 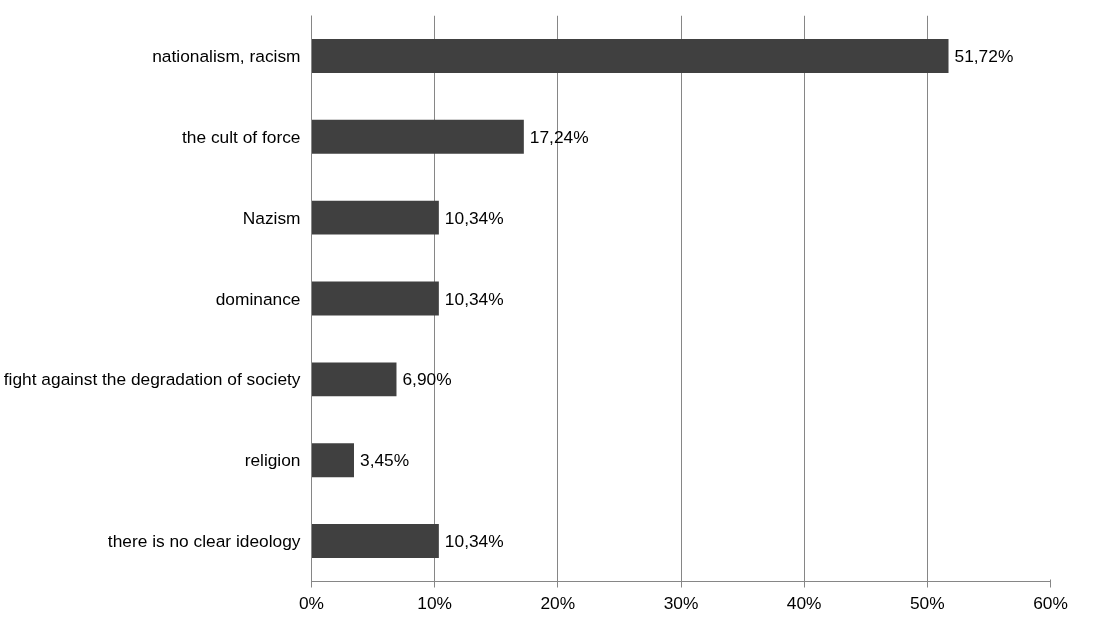 What do you see at coordinates (984, 55) in the screenshot?
I see `data-label: 51,72%` at bounding box center [984, 55].